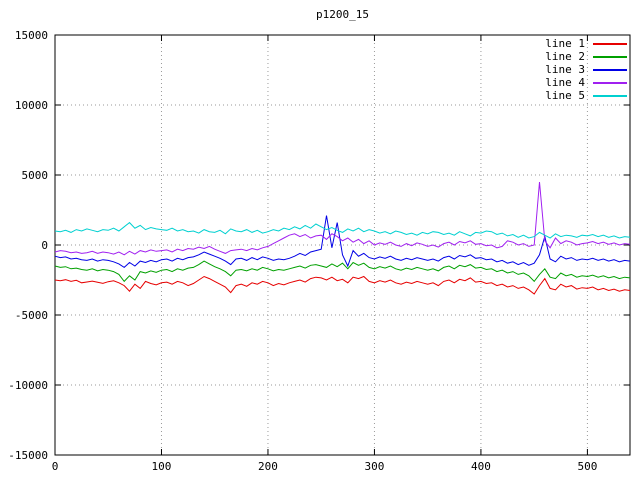  Describe the element at coordinates (35, 175) in the screenshot. I see `y-tick-label: 5000` at that location.